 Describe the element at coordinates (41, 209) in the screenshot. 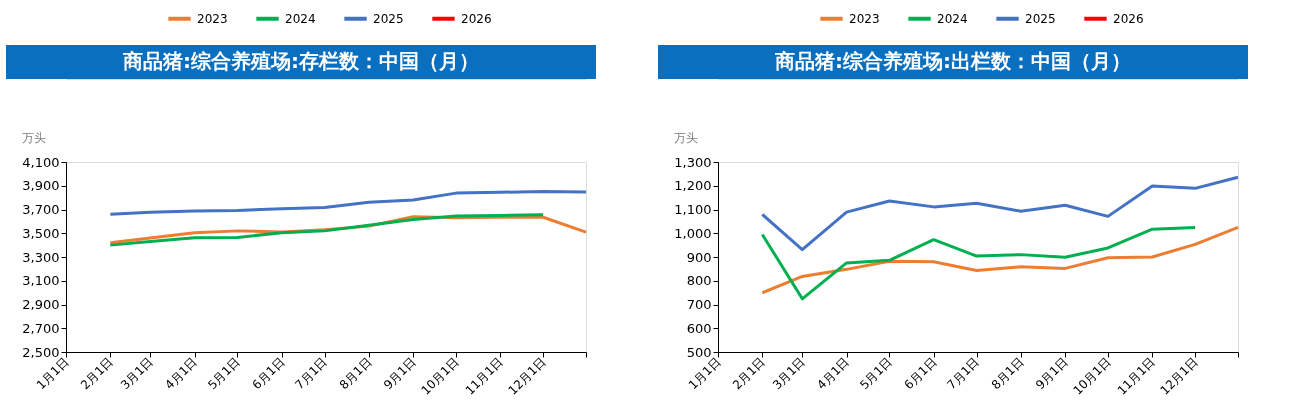

I see `y-tick-label: 3,700` at that location.